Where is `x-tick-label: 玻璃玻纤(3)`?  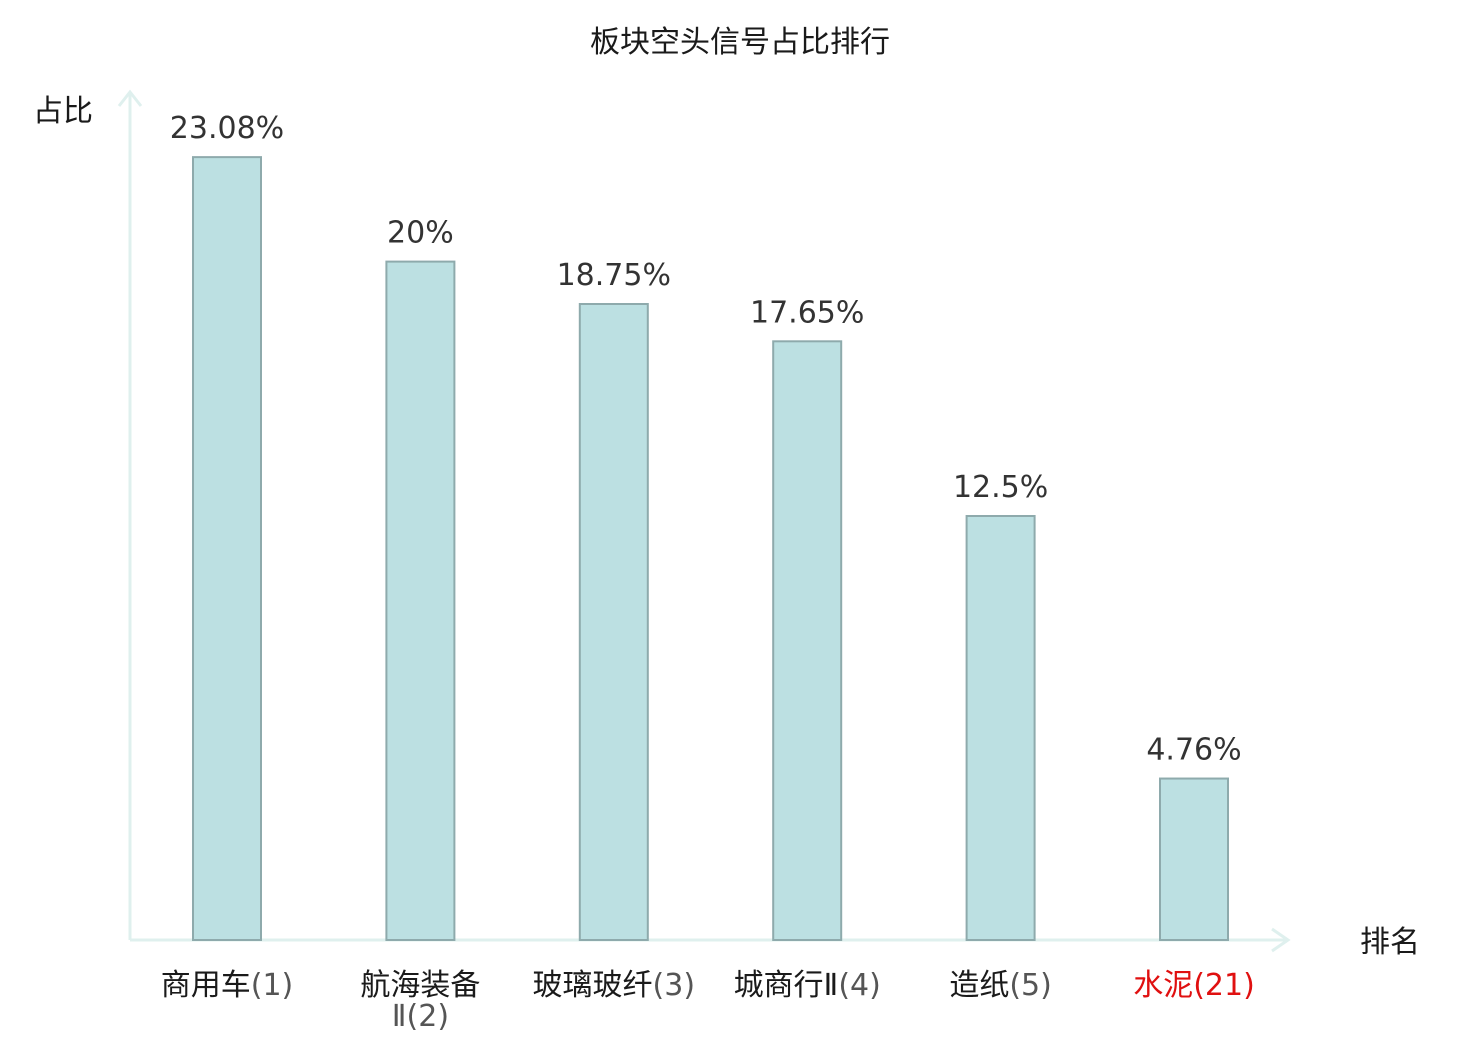
x-tick-label: 玻璃玻纤(3) is located at coordinates (614, 985).